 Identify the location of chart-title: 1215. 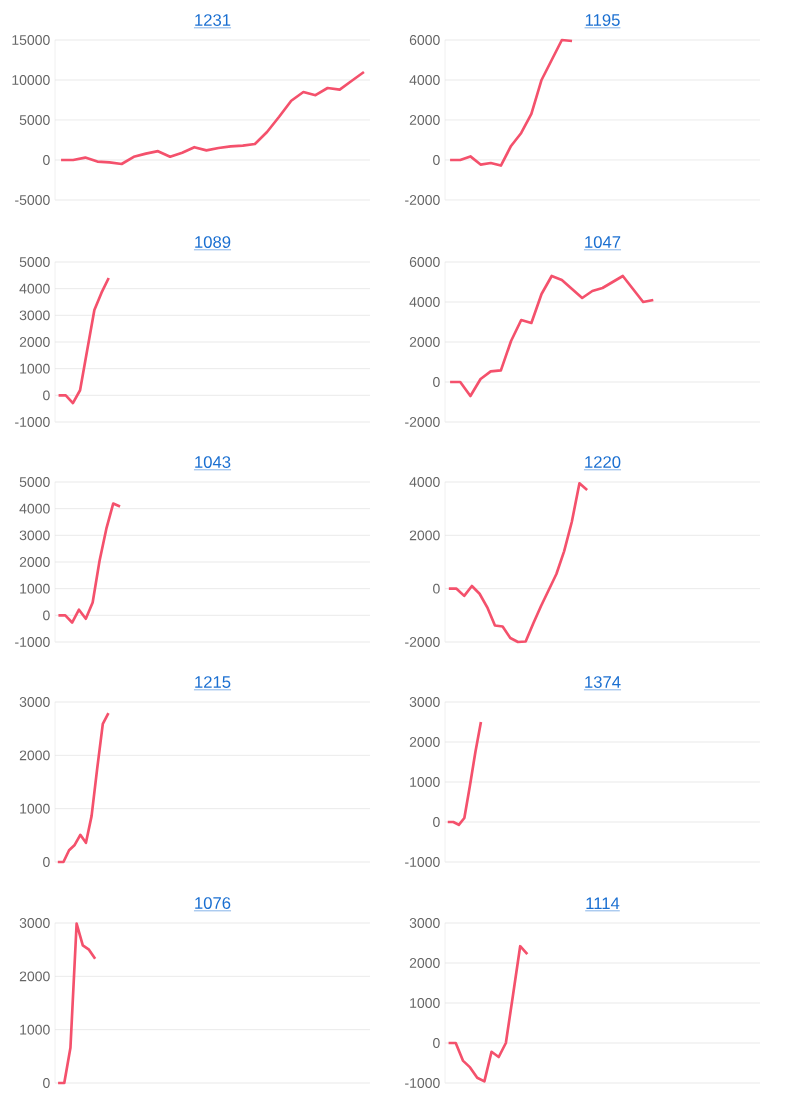
(213, 682).